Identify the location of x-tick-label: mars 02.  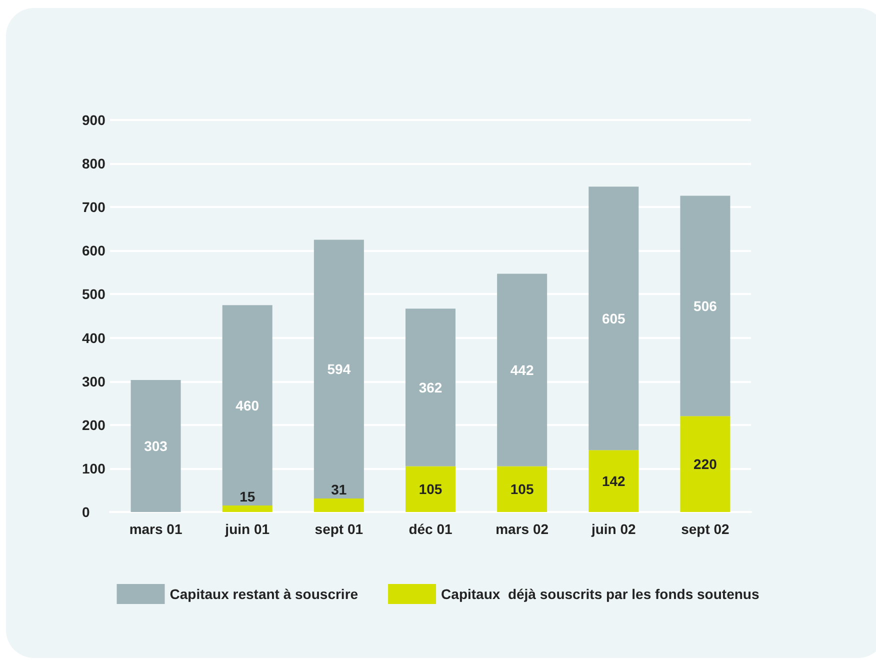
(522, 529).